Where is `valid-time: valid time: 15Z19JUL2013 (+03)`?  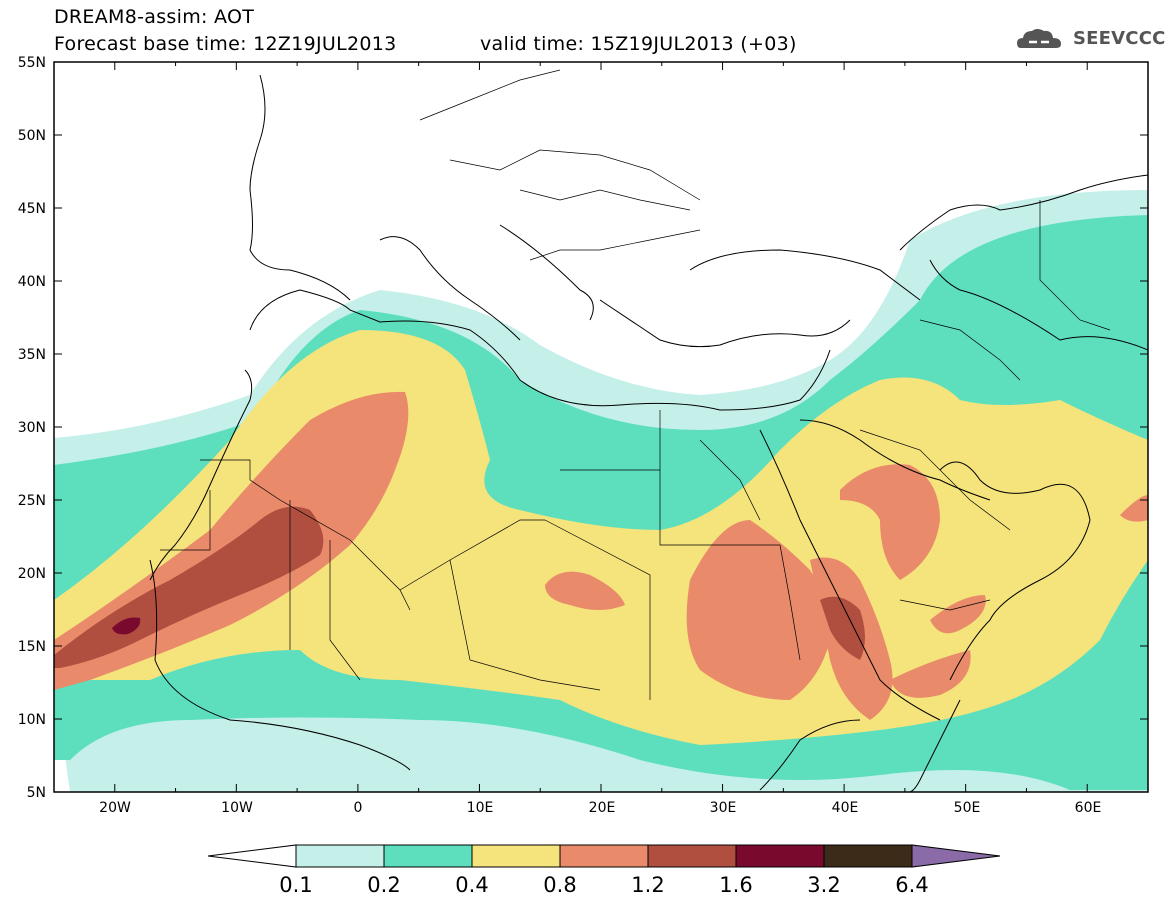
valid-time: valid time: 15Z19JUL2013 (+03) is located at coordinates (638, 44).